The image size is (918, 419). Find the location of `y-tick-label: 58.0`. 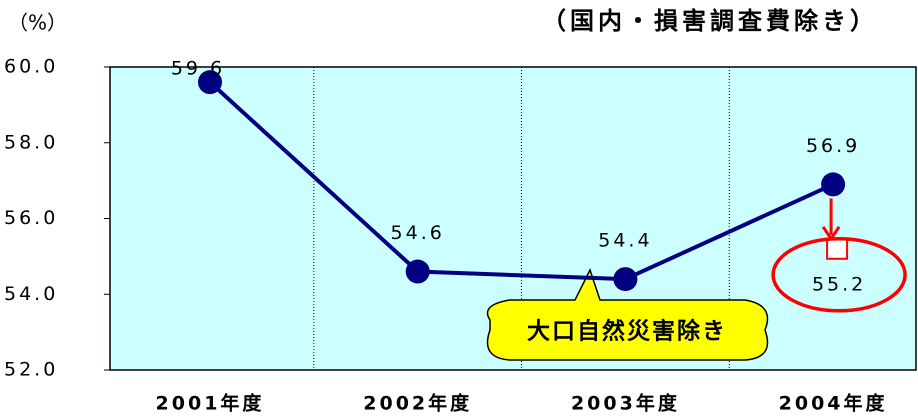

y-tick-label: 58.0 is located at coordinates (31, 142).